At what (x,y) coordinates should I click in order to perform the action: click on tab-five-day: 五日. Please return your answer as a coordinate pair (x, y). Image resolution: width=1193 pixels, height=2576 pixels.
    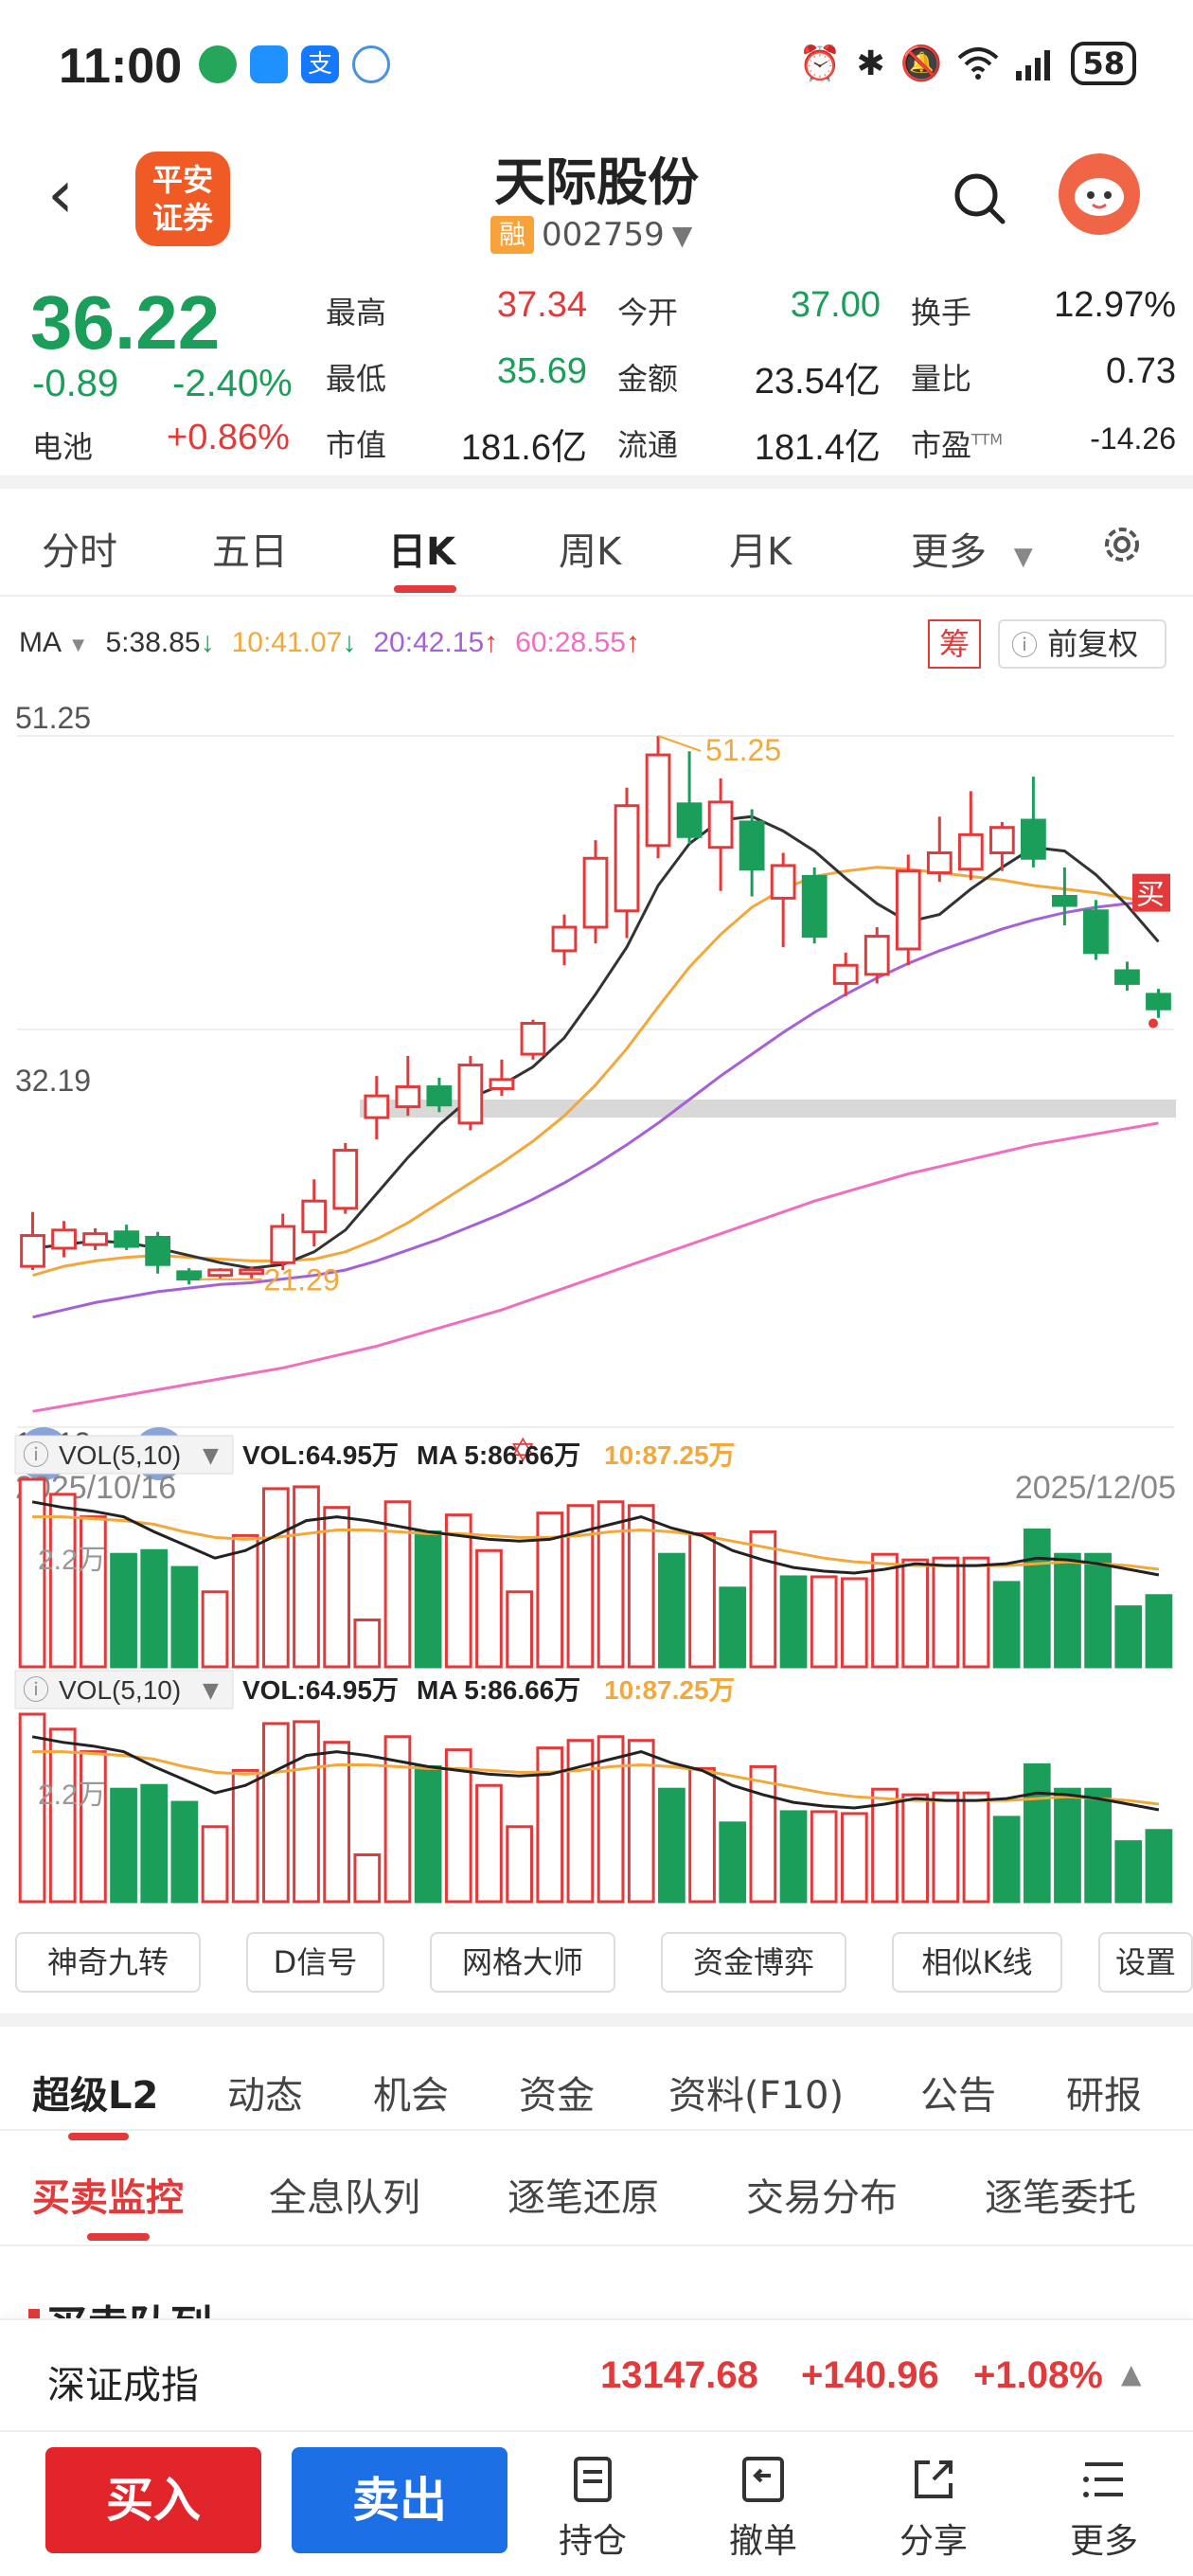
    Looking at the image, I should click on (250, 552).